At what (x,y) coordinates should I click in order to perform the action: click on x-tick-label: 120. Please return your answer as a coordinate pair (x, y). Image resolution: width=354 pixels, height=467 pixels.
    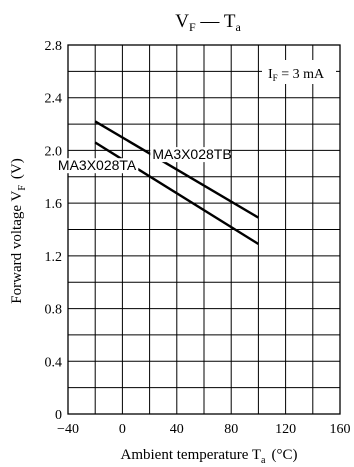
    Looking at the image, I should click on (285, 429).